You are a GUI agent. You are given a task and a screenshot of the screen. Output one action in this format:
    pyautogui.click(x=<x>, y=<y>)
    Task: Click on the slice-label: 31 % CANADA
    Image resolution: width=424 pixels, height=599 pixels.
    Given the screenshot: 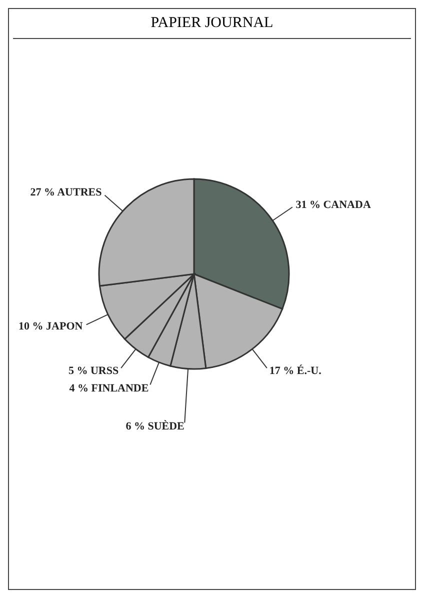 What is the action you would take?
    pyautogui.click(x=333, y=204)
    